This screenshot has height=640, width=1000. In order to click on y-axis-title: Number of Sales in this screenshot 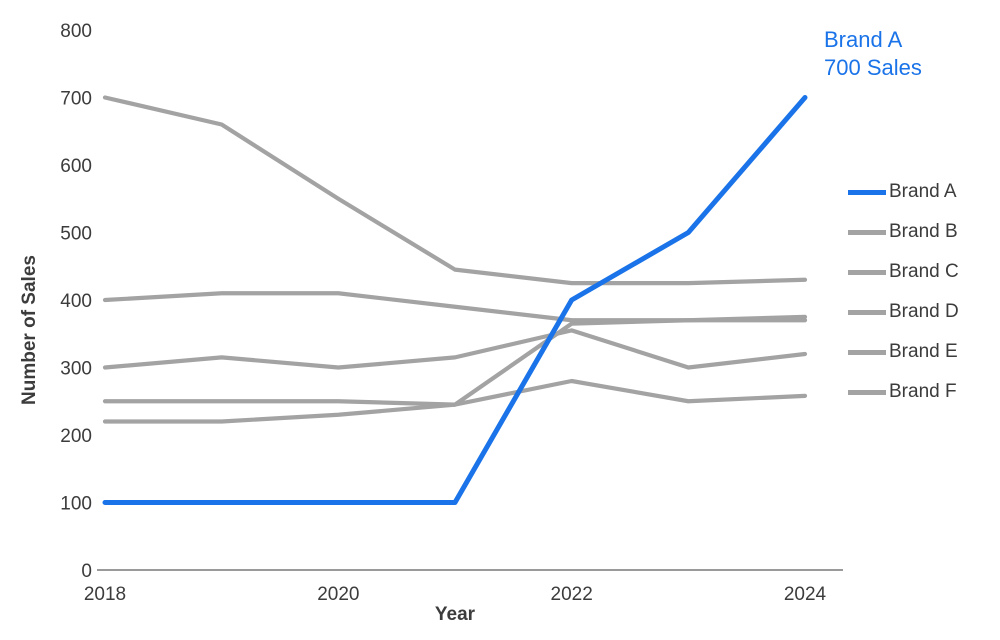, I will do `click(29, 330)`.